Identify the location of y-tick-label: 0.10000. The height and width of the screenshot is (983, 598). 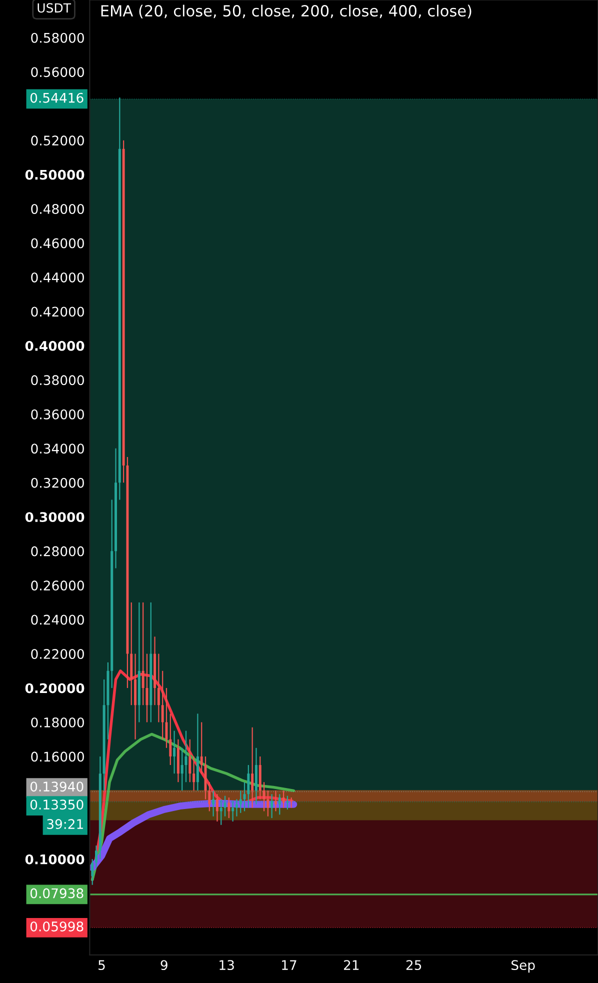
(54, 859).